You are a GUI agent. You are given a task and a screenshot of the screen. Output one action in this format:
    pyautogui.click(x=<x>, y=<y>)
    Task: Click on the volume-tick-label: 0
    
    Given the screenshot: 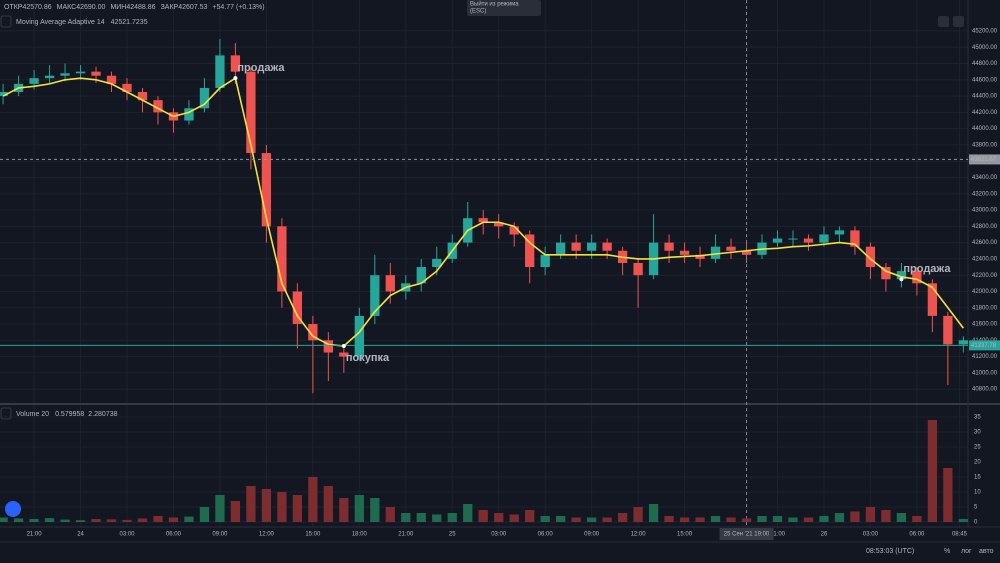 What is the action you would take?
    pyautogui.click(x=976, y=523)
    